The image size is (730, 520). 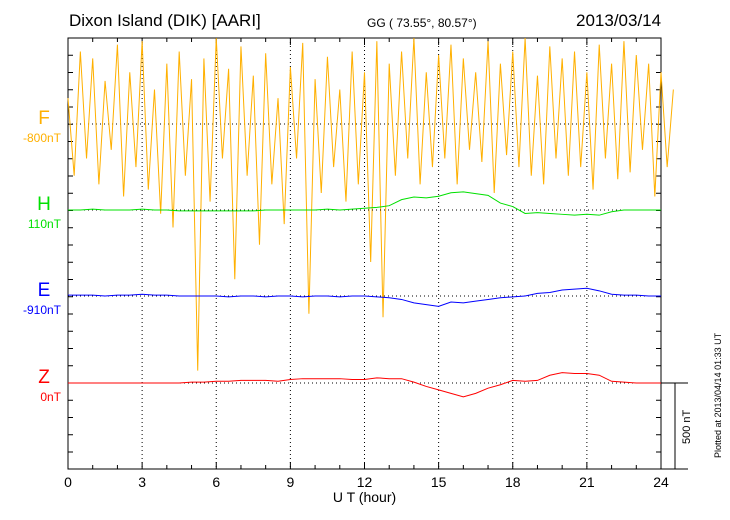 What do you see at coordinates (44, 204) in the screenshot?
I see `component-label-h: H` at bounding box center [44, 204].